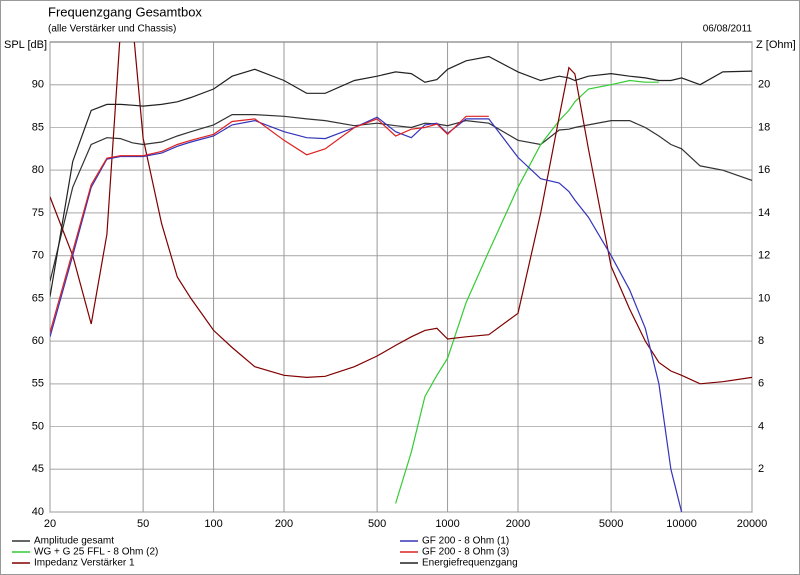 The width and height of the screenshot is (800, 575). What do you see at coordinates (96, 552) in the screenshot?
I see `legend-label: WG + G 25 FFL - 8 Ohm (2)` at bounding box center [96, 552].